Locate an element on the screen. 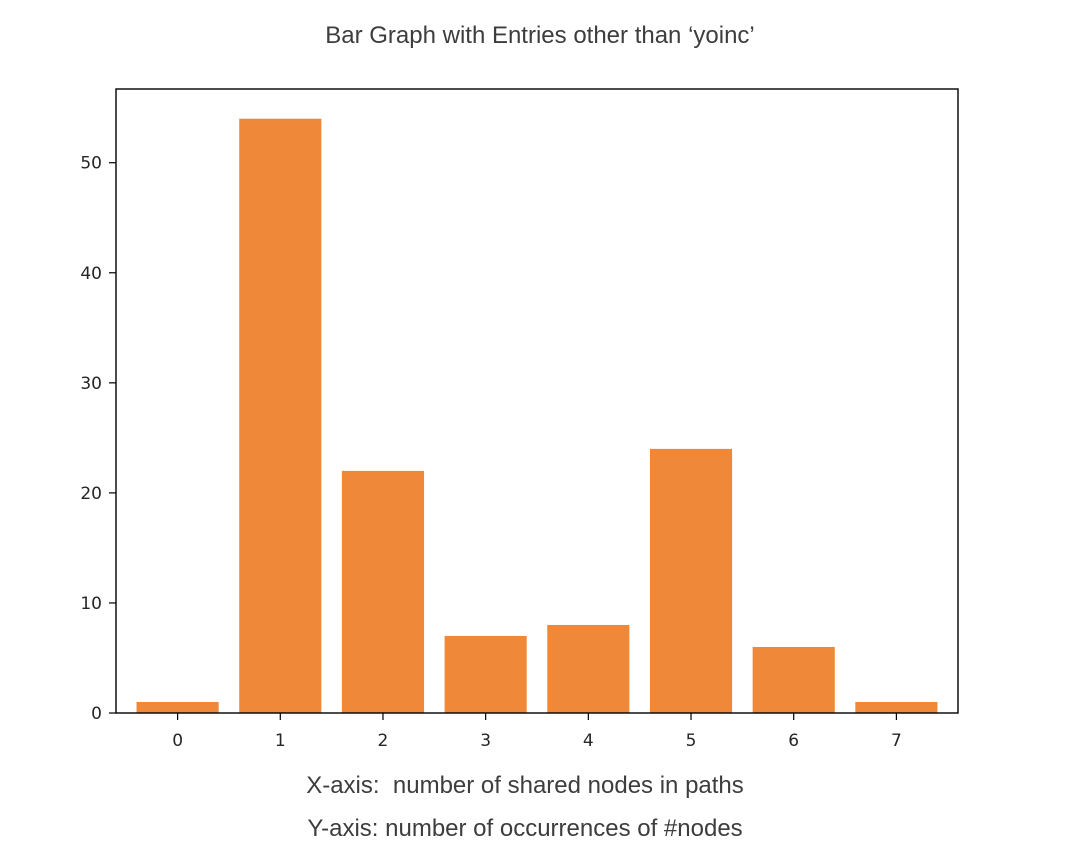 The image size is (1090, 862). x-tick-label-3: 3 is located at coordinates (485, 741).